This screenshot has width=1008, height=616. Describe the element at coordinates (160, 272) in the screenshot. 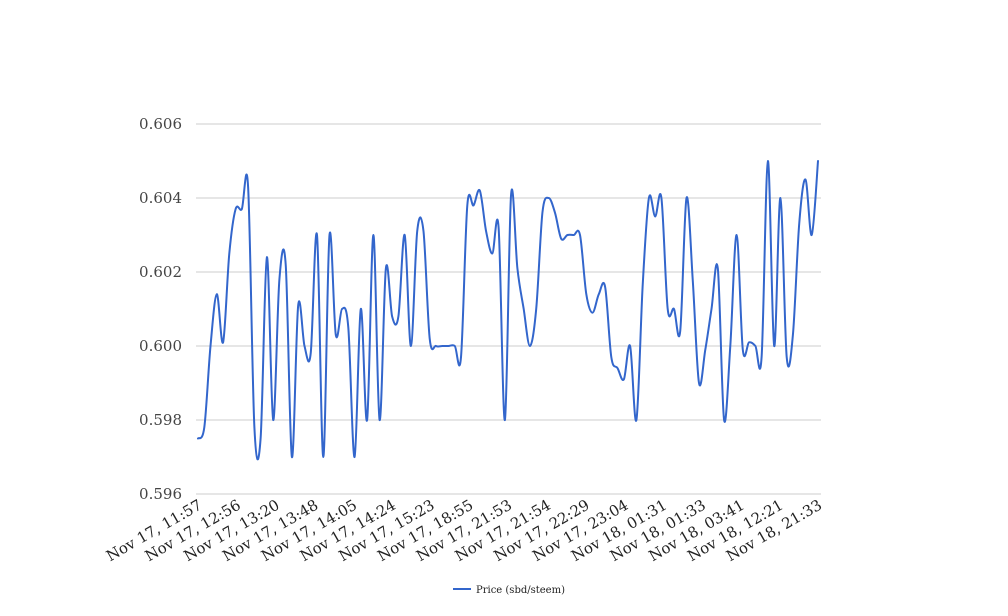

I see `y-tick-label: 0.602` at that location.